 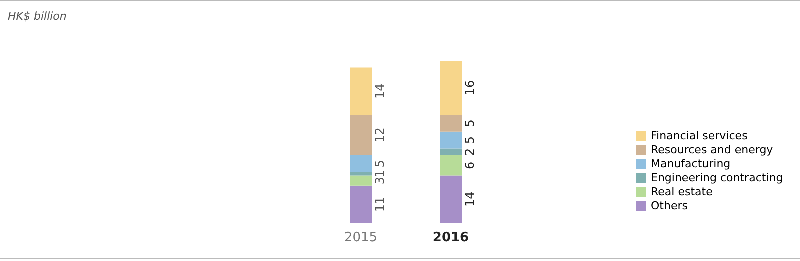 I want to click on data-label: 3, so click(x=380, y=180).